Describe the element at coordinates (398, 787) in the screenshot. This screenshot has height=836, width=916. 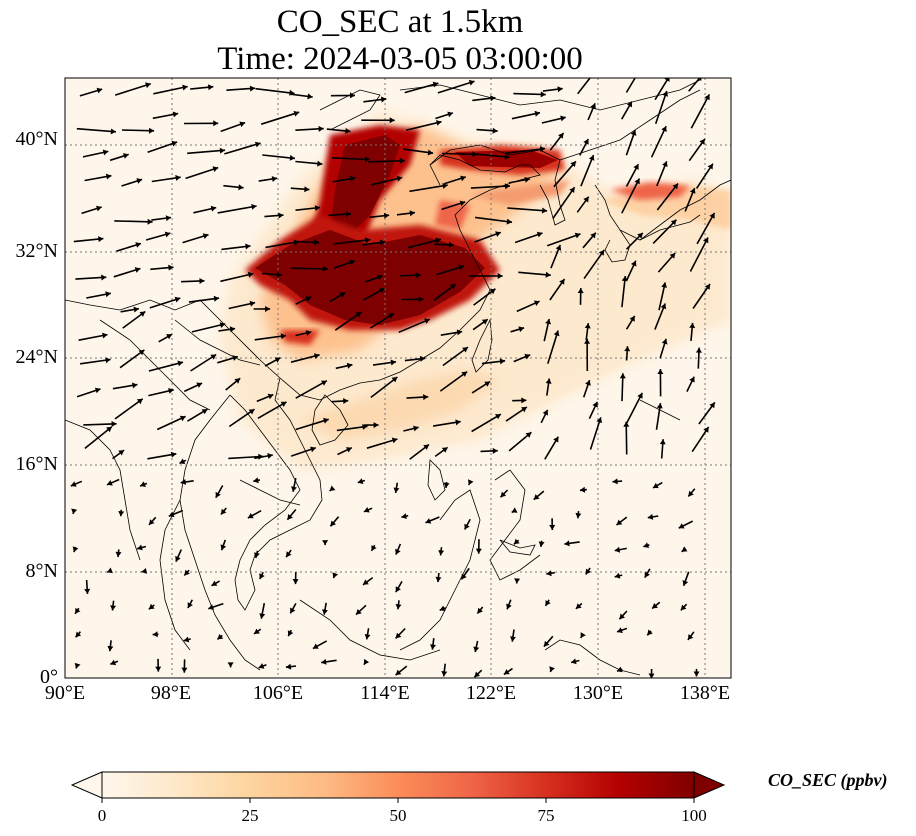
I see `colorbar` at that location.